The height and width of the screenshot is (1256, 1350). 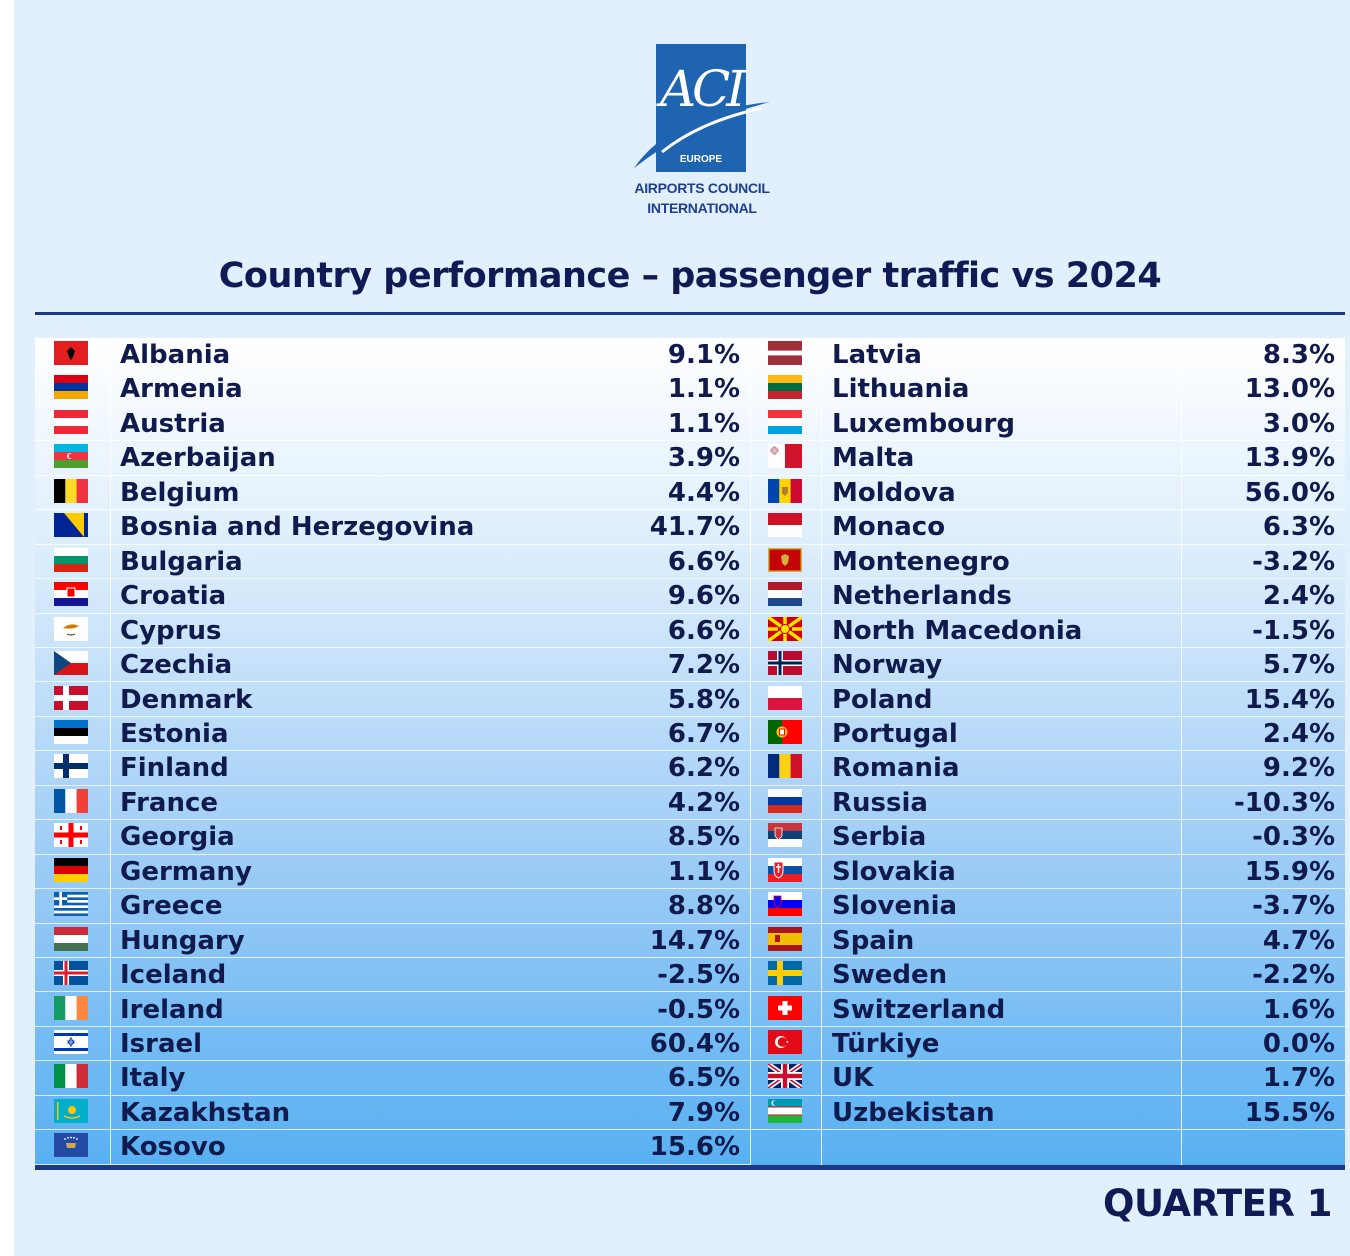 I want to click on table-row: Netherlands 2.4%, so click(x=1047, y=596).